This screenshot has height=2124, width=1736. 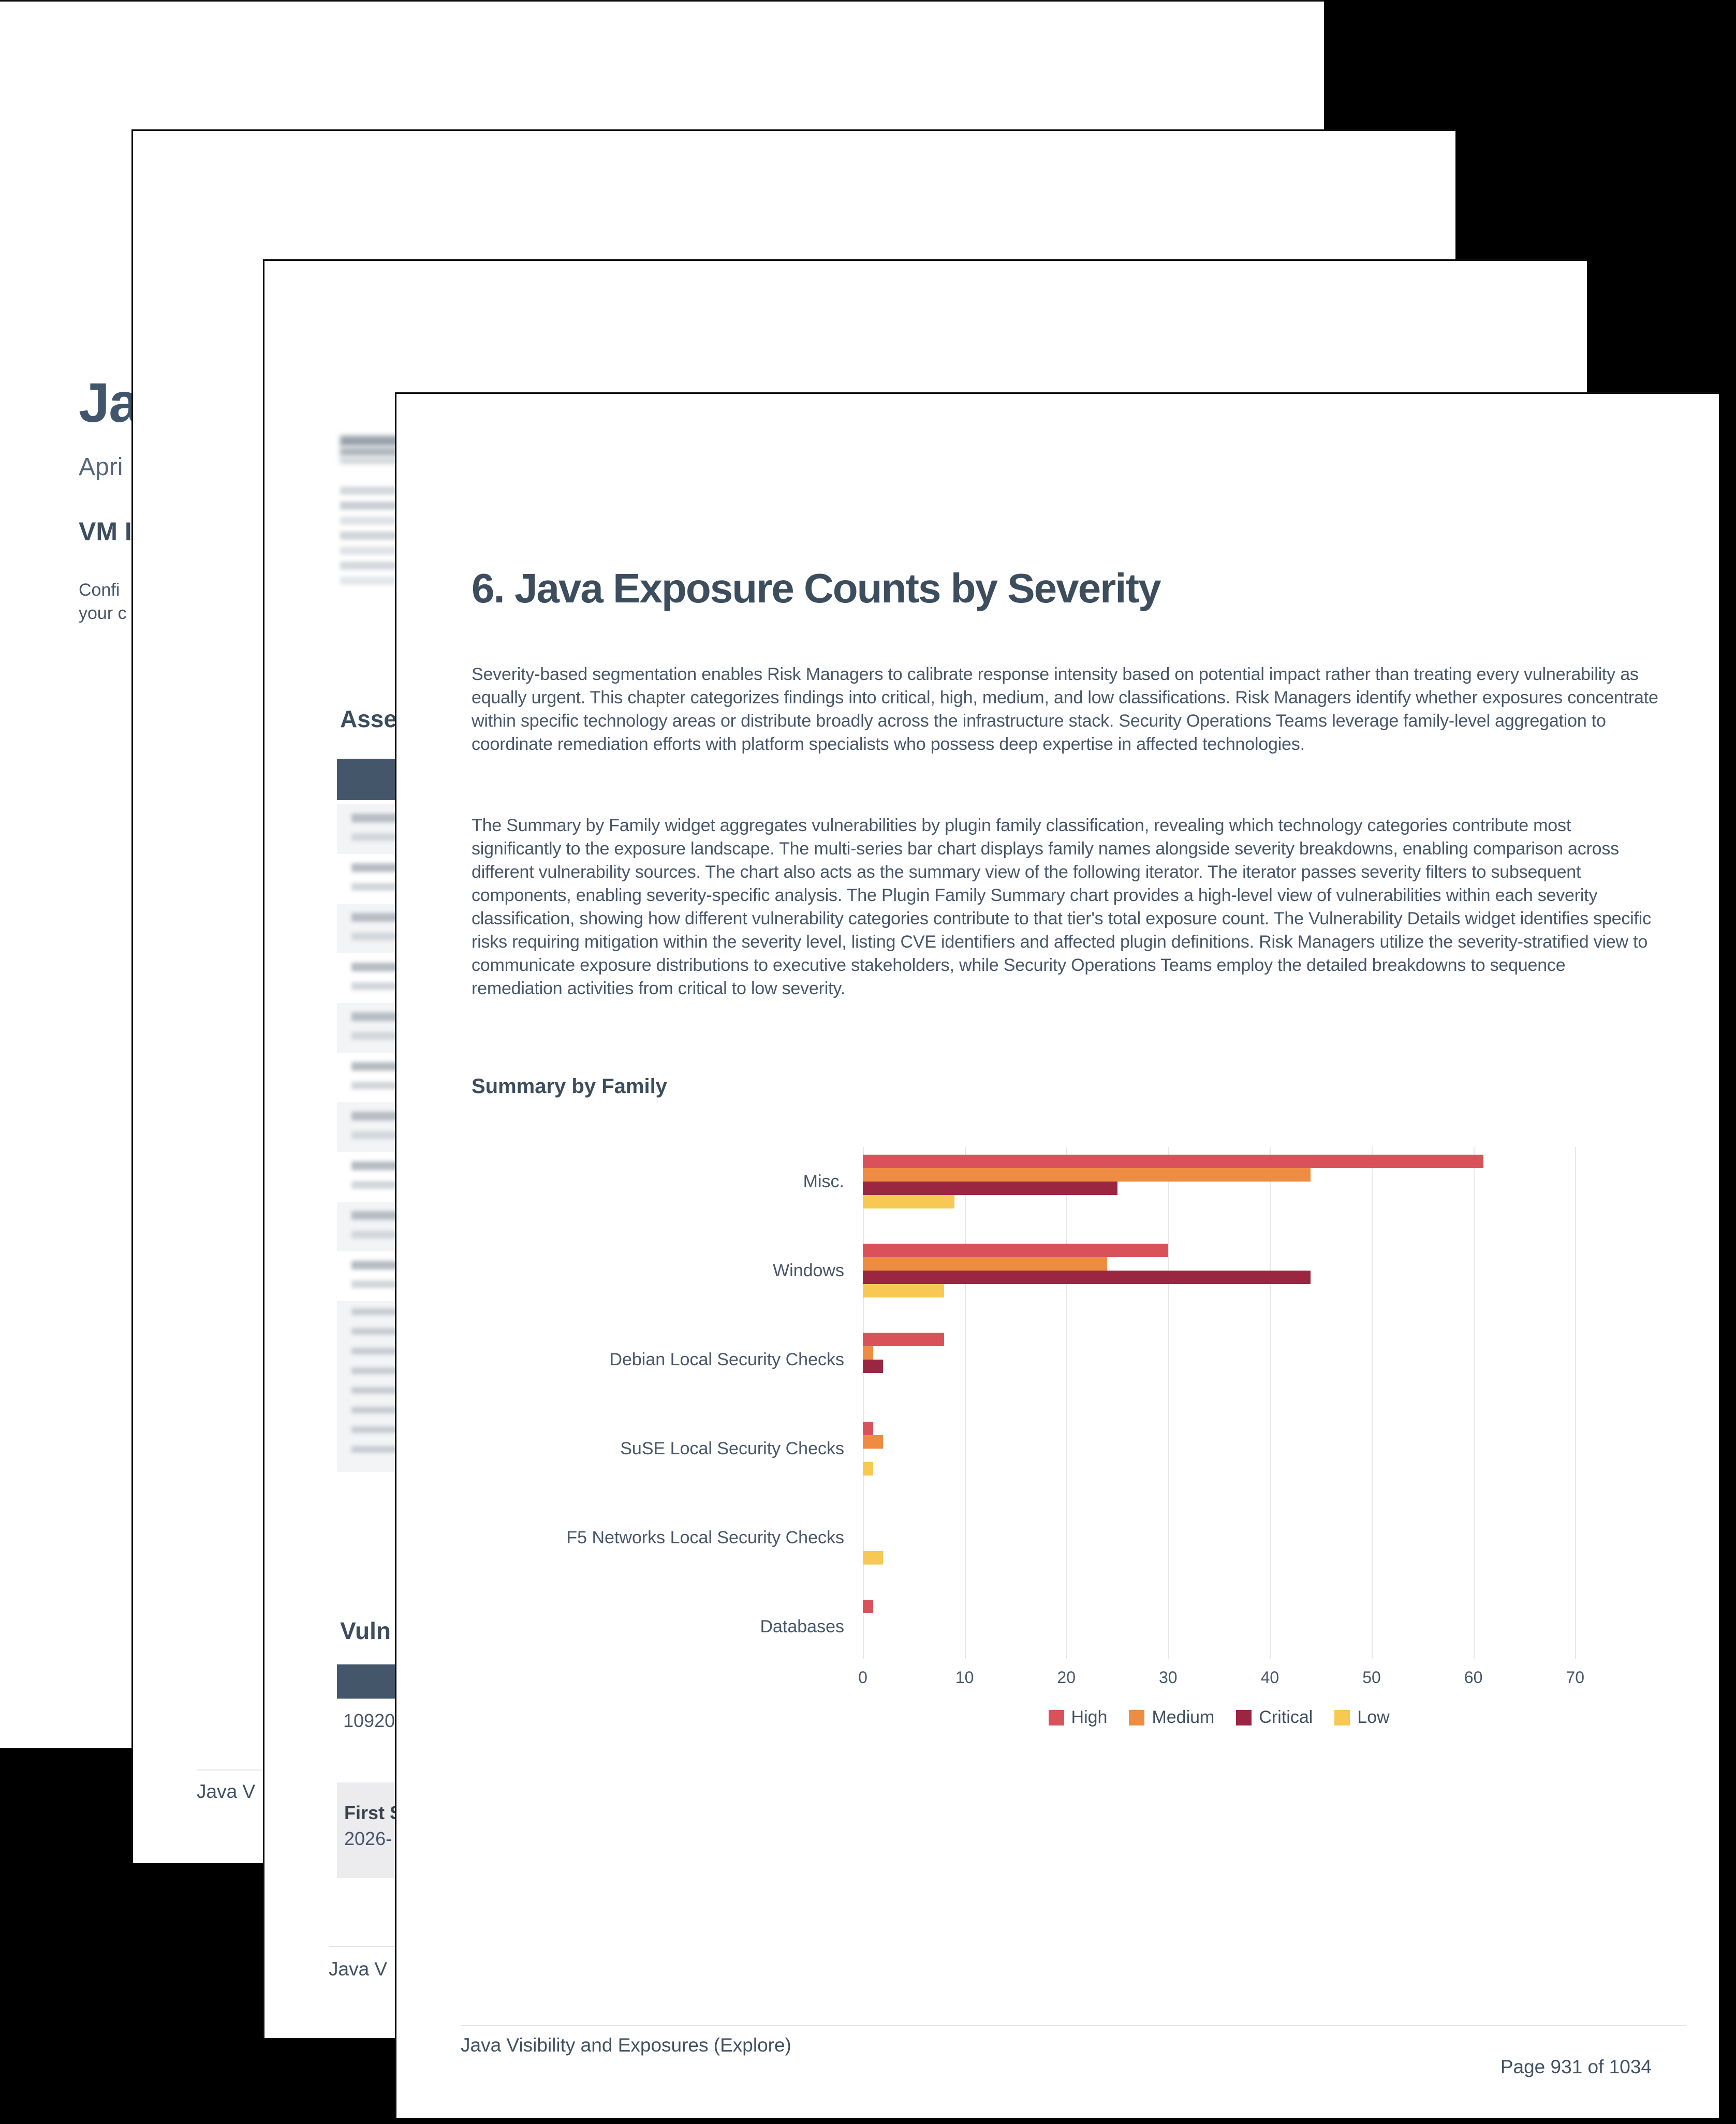 I want to click on cover-body-line-1-fragment: Confi, so click(x=99, y=590).